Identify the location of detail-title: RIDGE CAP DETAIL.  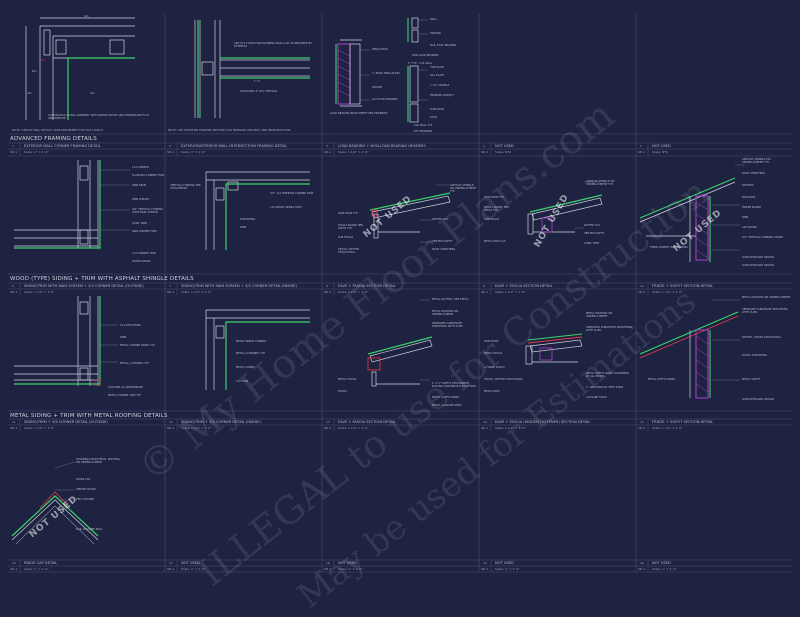
(41, 563).